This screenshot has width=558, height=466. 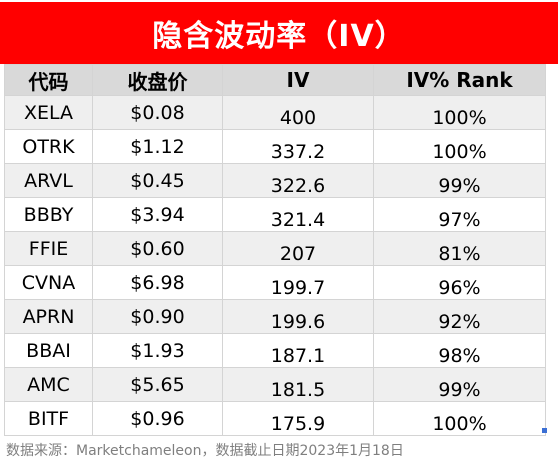 What do you see at coordinates (298, 180) in the screenshot?
I see `iv-cell: 322.6` at bounding box center [298, 180].